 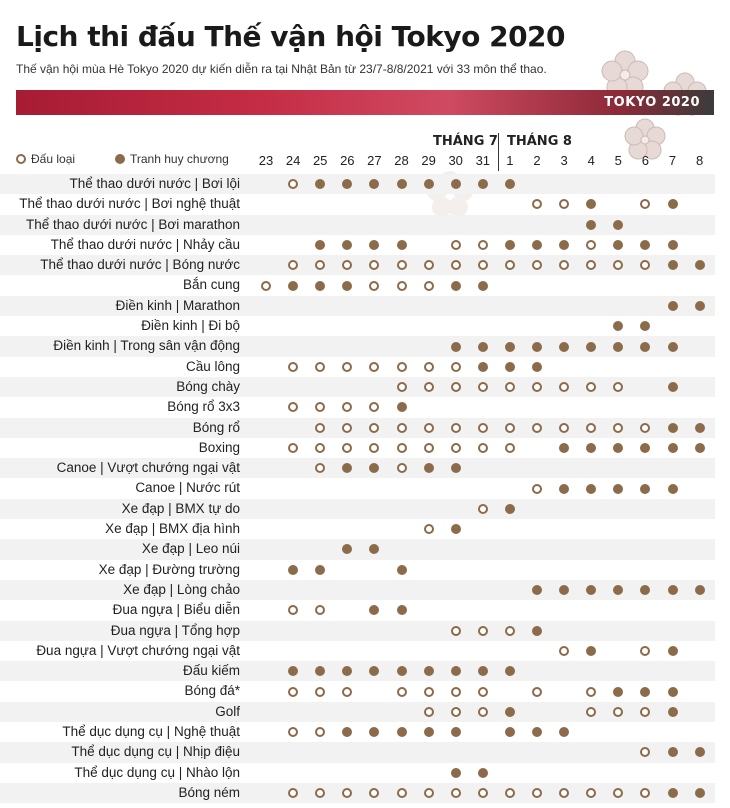 I want to click on table-row: Canoe | Nước rút, so click(x=357, y=488).